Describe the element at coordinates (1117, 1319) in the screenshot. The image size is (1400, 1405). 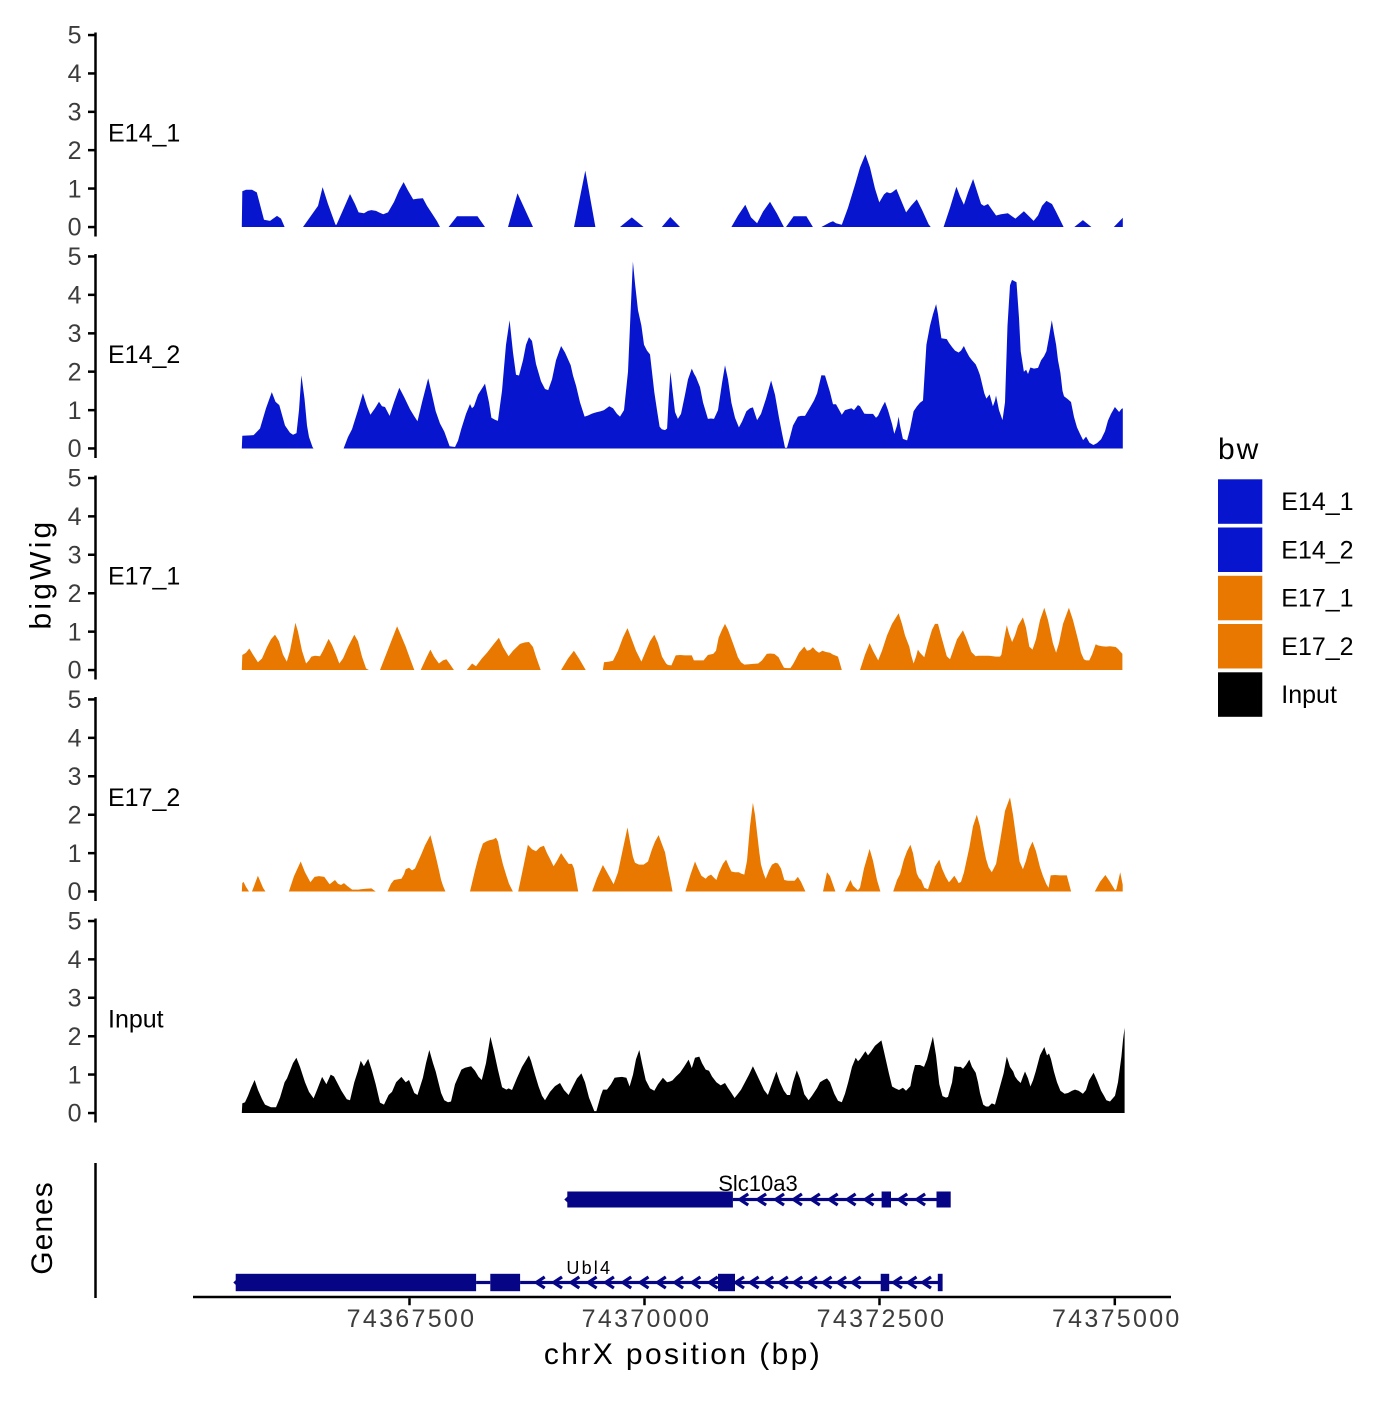
I see `svg-text: 74375000` at that location.